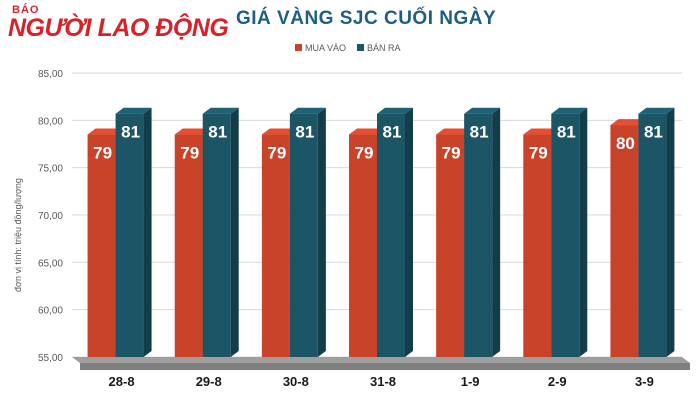  I want to click on x-tick-label: 31-8, so click(383, 381).